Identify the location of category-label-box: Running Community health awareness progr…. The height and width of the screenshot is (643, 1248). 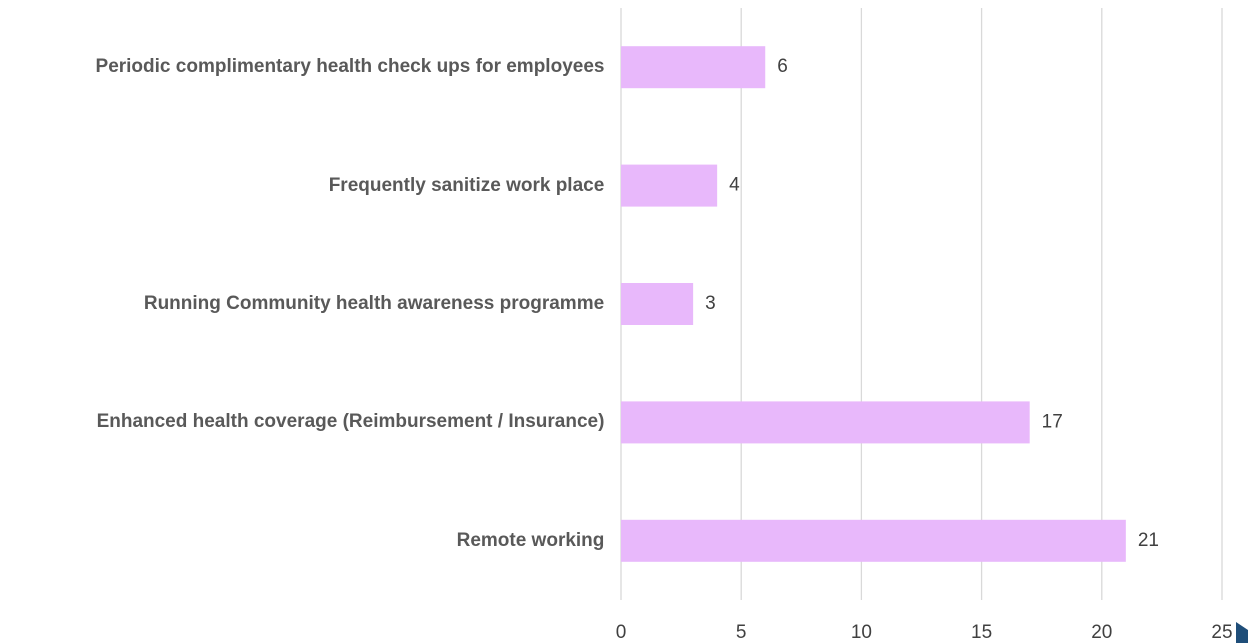
(374, 304).